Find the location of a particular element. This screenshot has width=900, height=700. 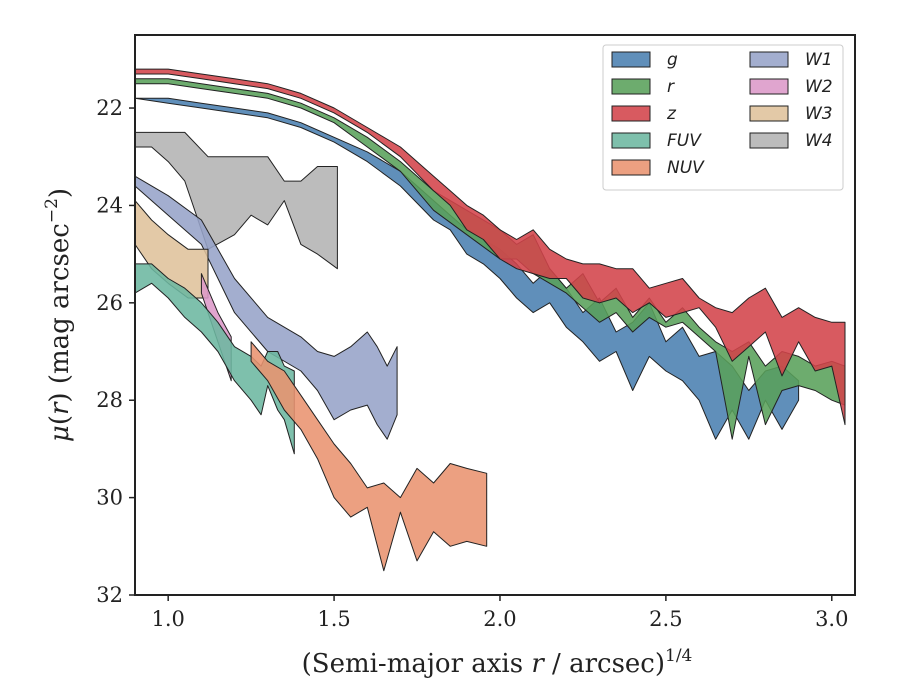

series-band-w1 is located at coordinates (266, 307).